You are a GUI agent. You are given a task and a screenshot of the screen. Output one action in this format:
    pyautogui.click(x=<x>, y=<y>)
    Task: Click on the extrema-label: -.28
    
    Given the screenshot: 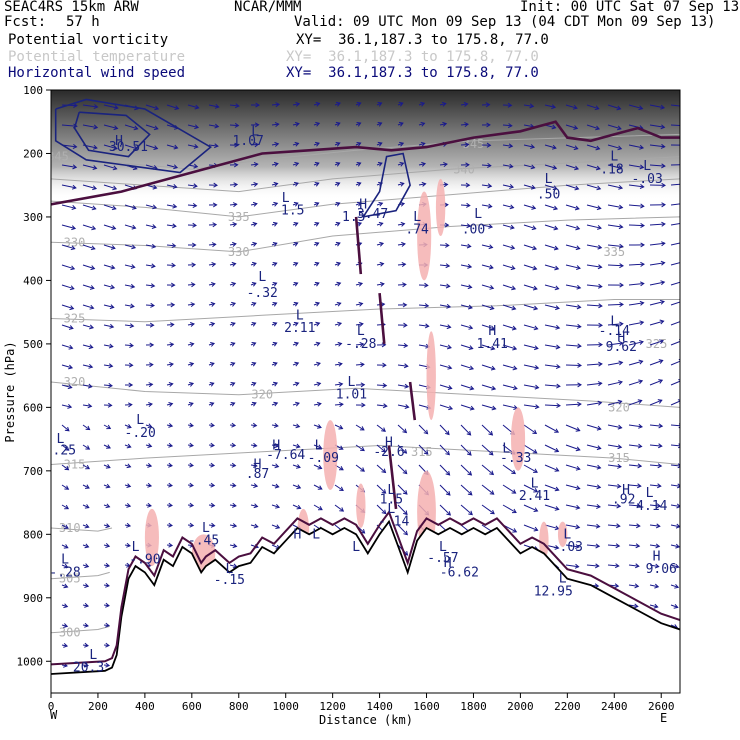 What is the action you would take?
    pyautogui.click(x=360, y=344)
    